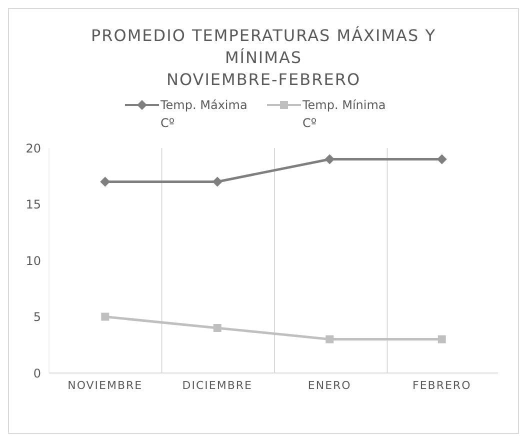 The image size is (527, 442). I want to click on y-tick-label: 5, so click(37, 317).